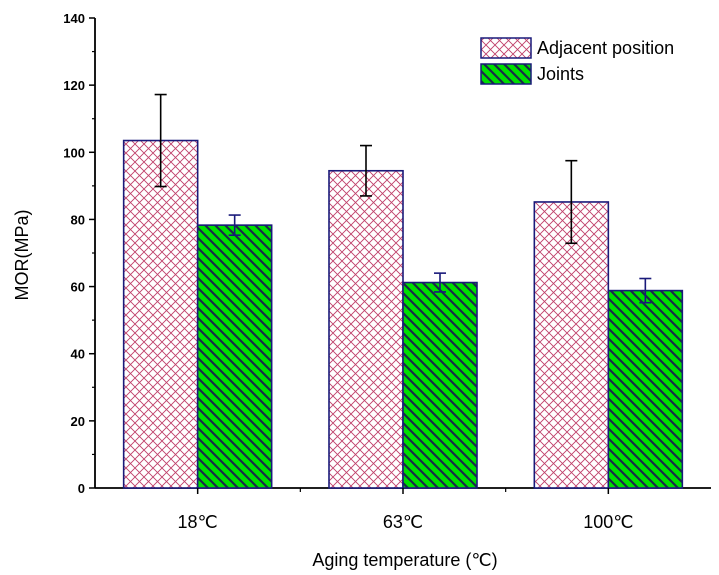 Image resolution: width=719 pixels, height=575 pixels. Describe the element at coordinates (198, 522) in the screenshot. I see `x-tick-label: 18℃` at that location.